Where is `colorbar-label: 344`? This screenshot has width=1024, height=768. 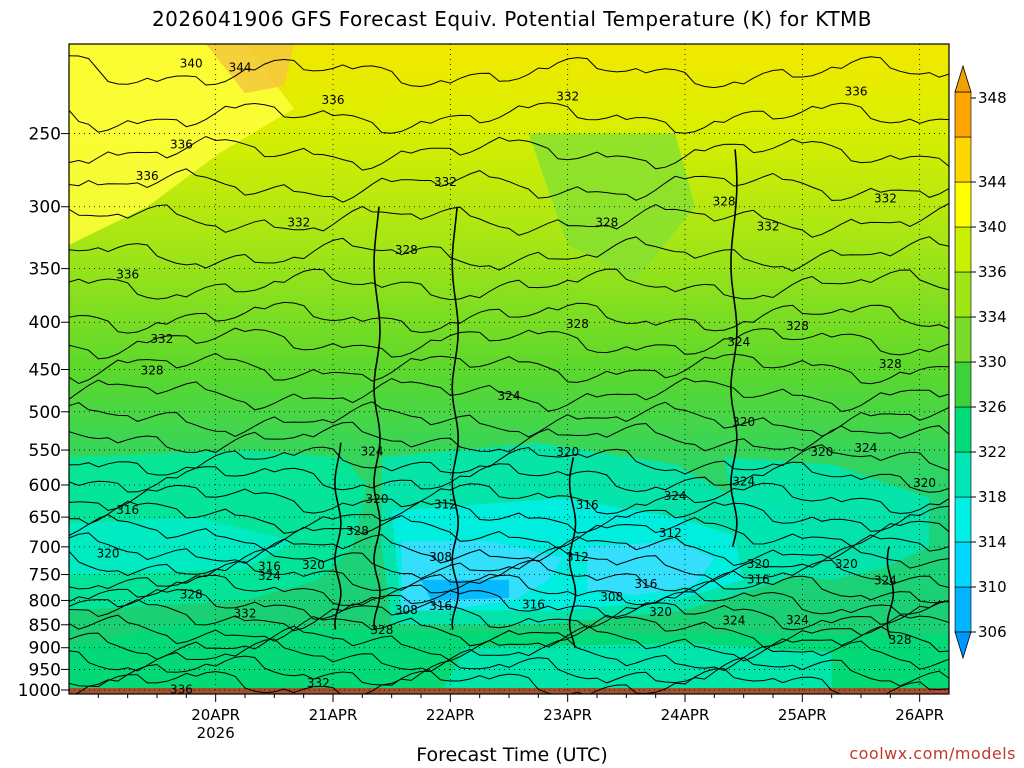
colorbar-label: 344 is located at coordinates (992, 182).